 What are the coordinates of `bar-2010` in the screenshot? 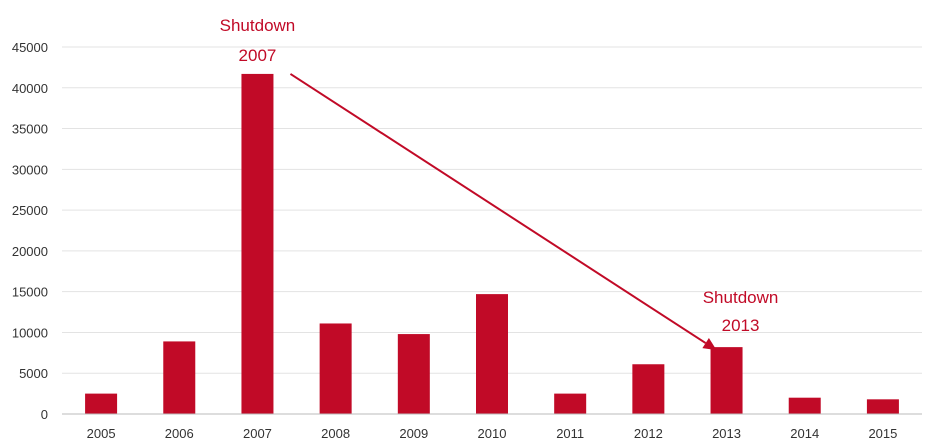 It's located at (492, 354).